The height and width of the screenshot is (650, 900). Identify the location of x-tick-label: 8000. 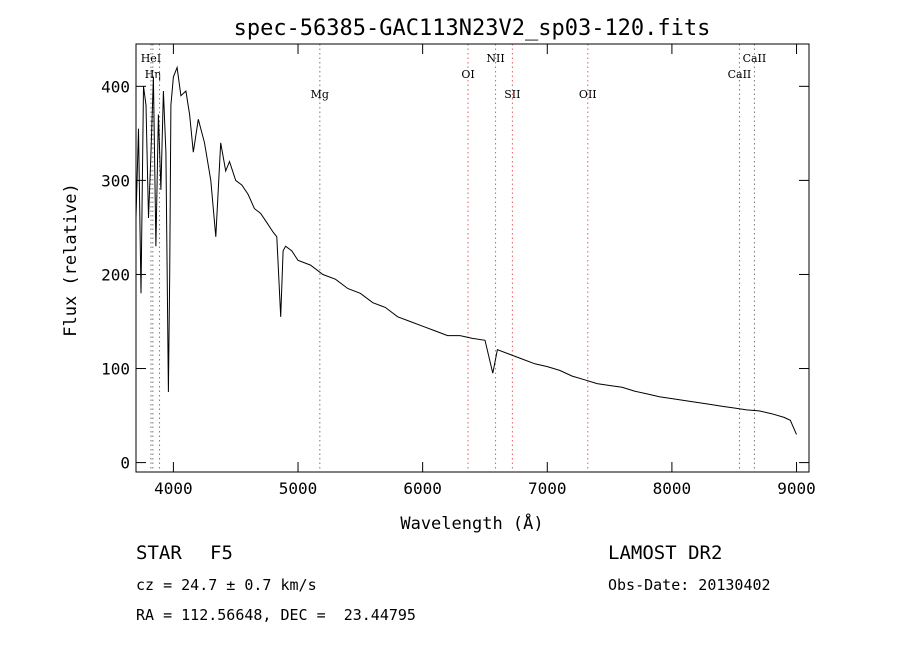
(672, 488).